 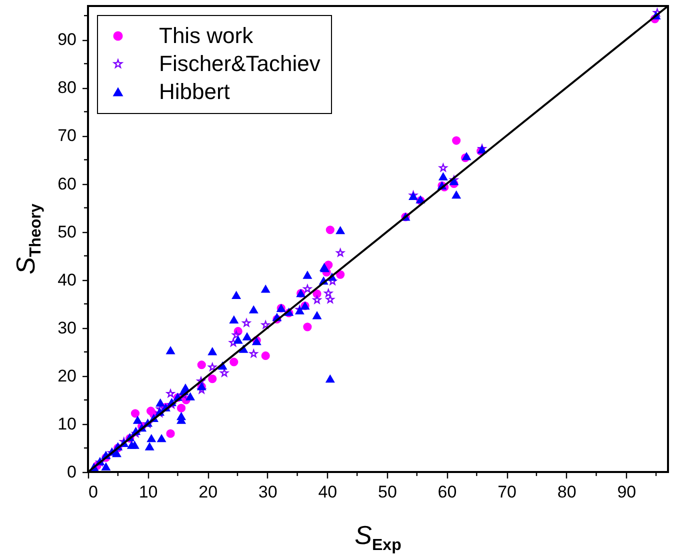 I want to click on legend-label: Hibbert, so click(x=194, y=91).